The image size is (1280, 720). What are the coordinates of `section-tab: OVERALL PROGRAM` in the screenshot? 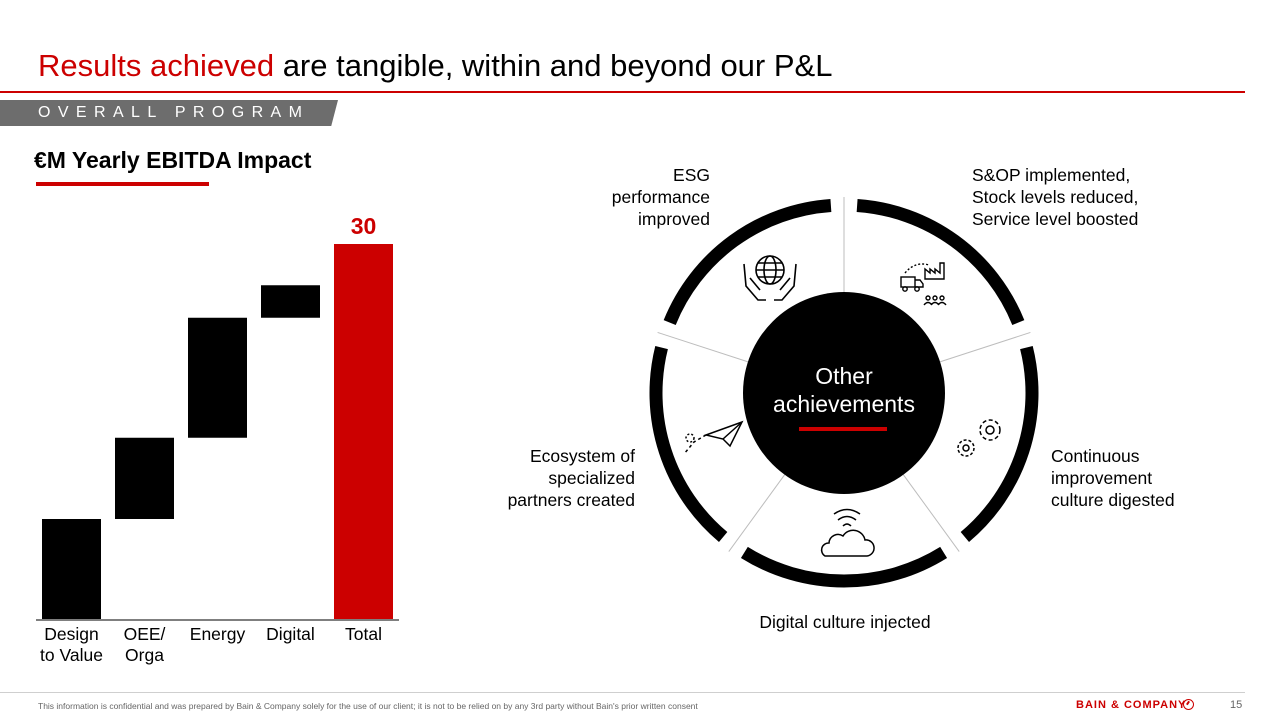 It's located at (169, 113).